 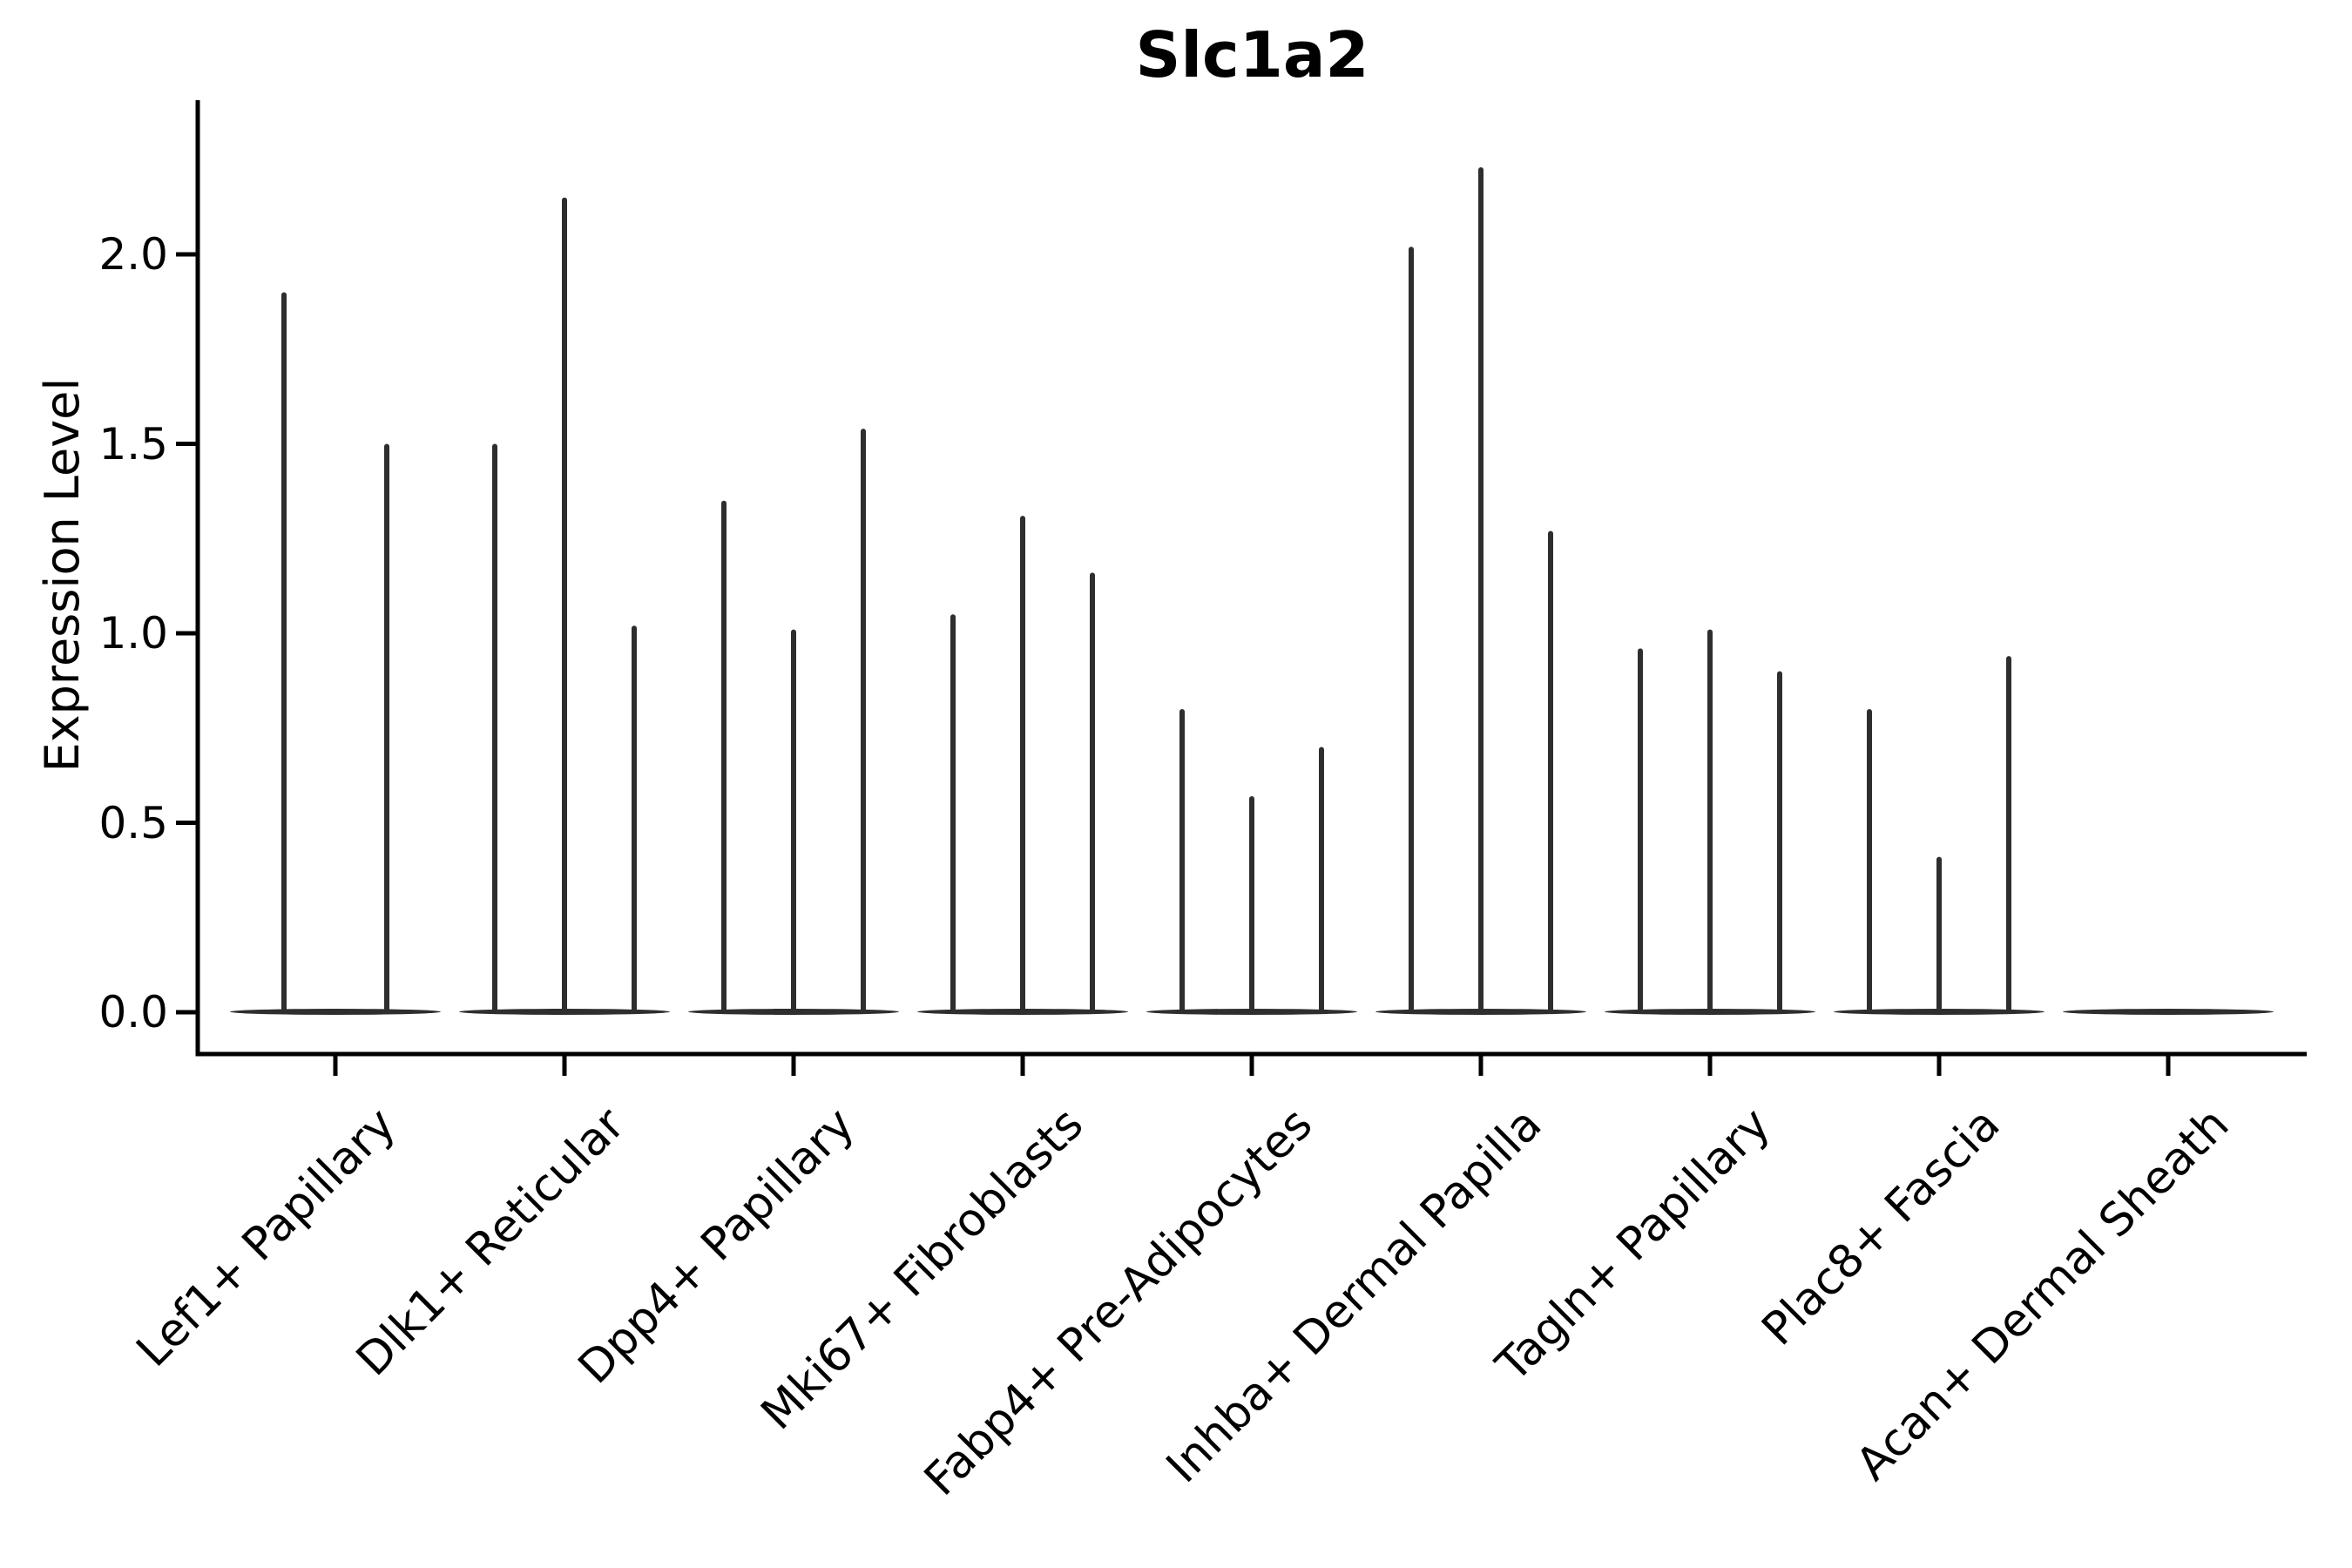 What do you see at coordinates (133, 822) in the screenshot?
I see `y-tick-label: 0.5` at bounding box center [133, 822].